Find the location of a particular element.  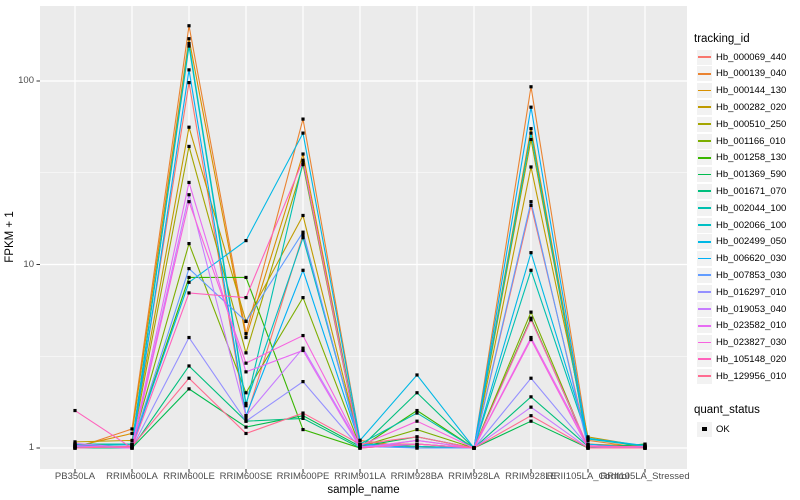

legend-item: Hb_002066_100 is located at coordinates (741, 225).